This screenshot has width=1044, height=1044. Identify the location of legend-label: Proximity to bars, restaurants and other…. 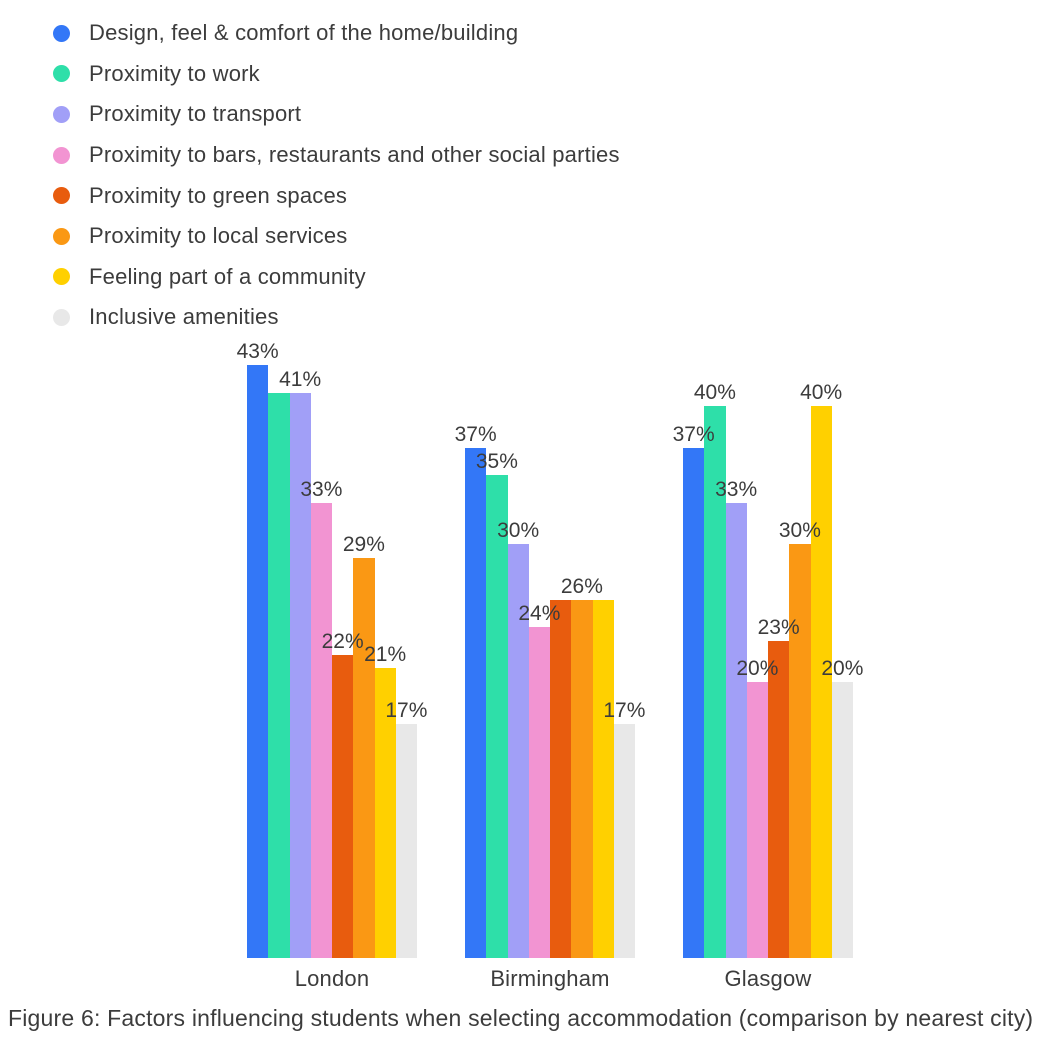
(354, 155).